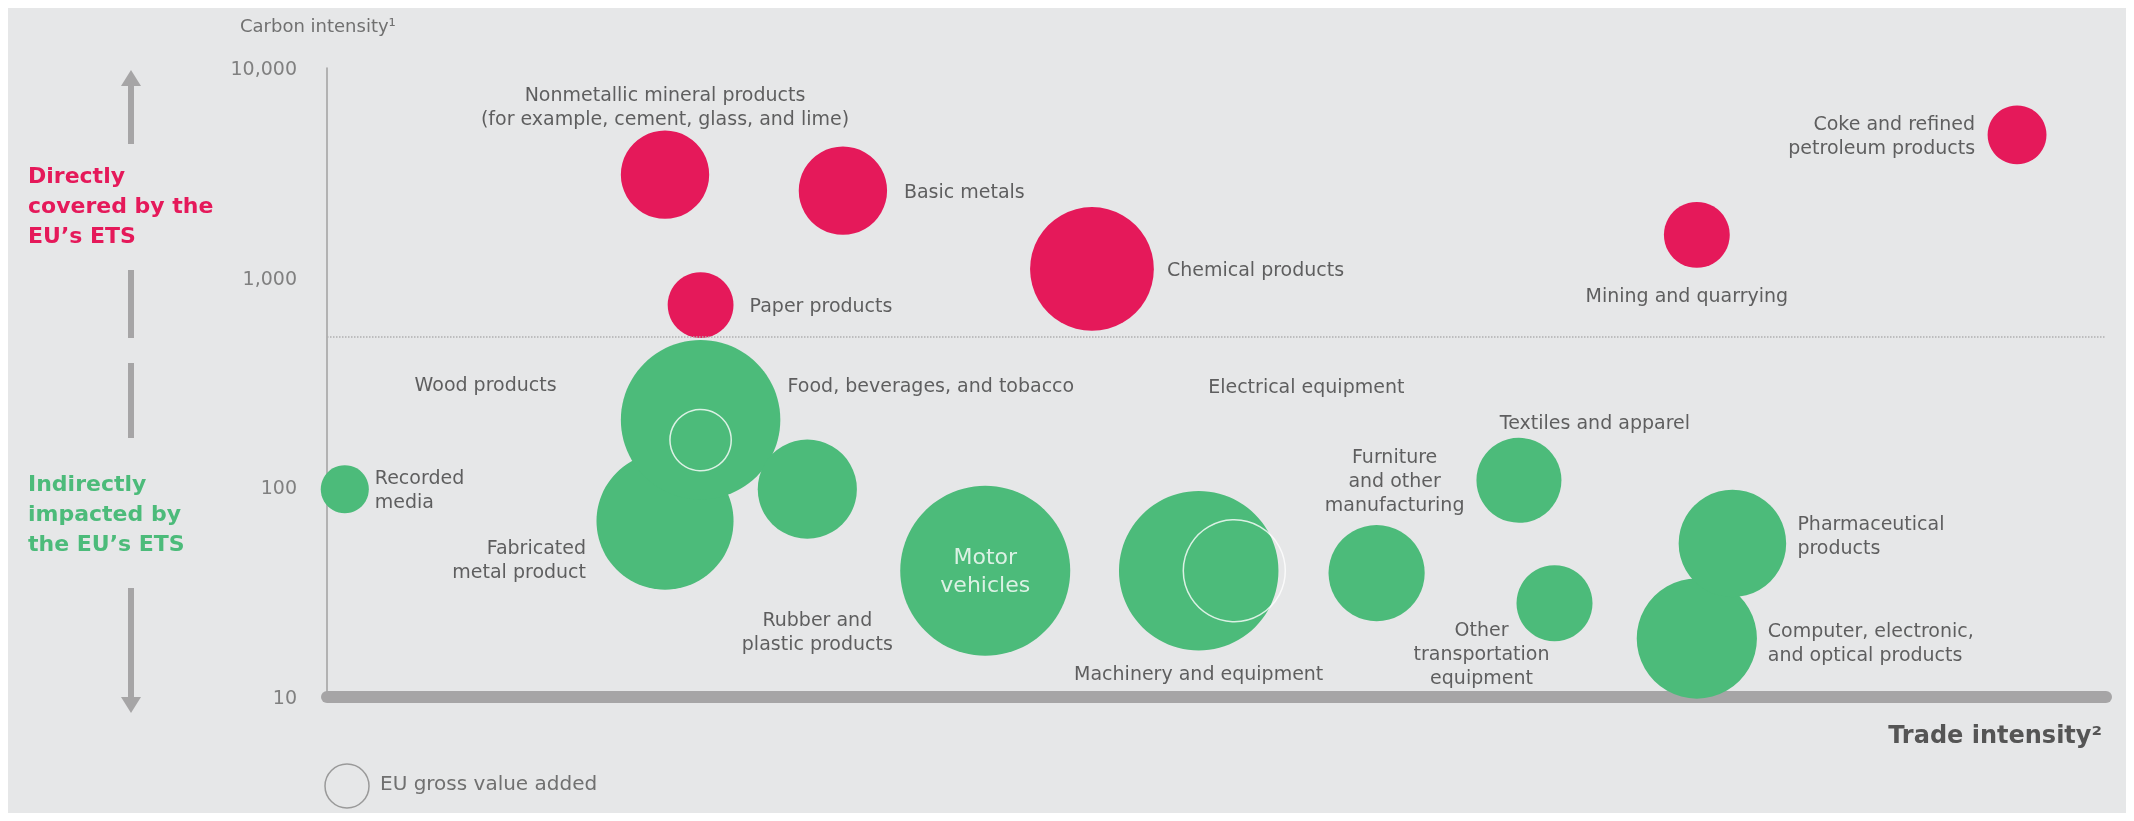 The height and width of the screenshot is (821, 2134). Describe the element at coordinates (318, 25) in the screenshot. I see `y-axis-title: Carbon intensity¹` at that location.